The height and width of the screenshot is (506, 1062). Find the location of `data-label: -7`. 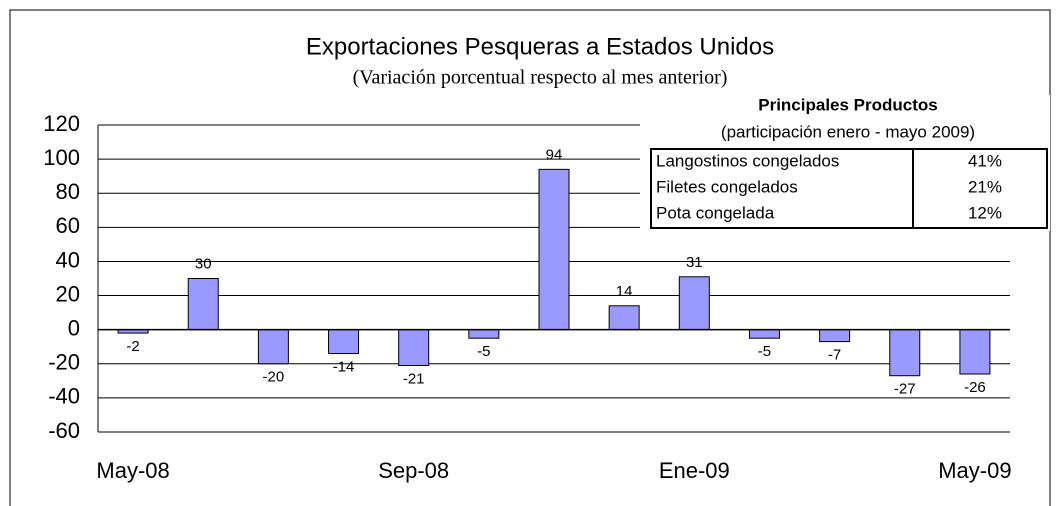

data-label: -7 is located at coordinates (834, 355).